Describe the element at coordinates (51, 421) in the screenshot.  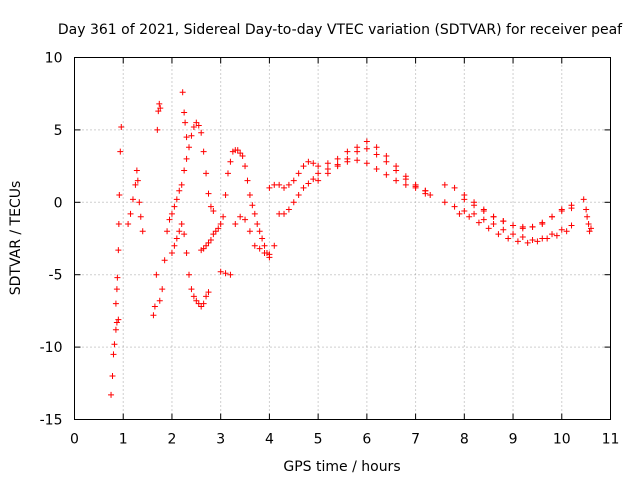
I see `y-tick-label: -15` at that location.